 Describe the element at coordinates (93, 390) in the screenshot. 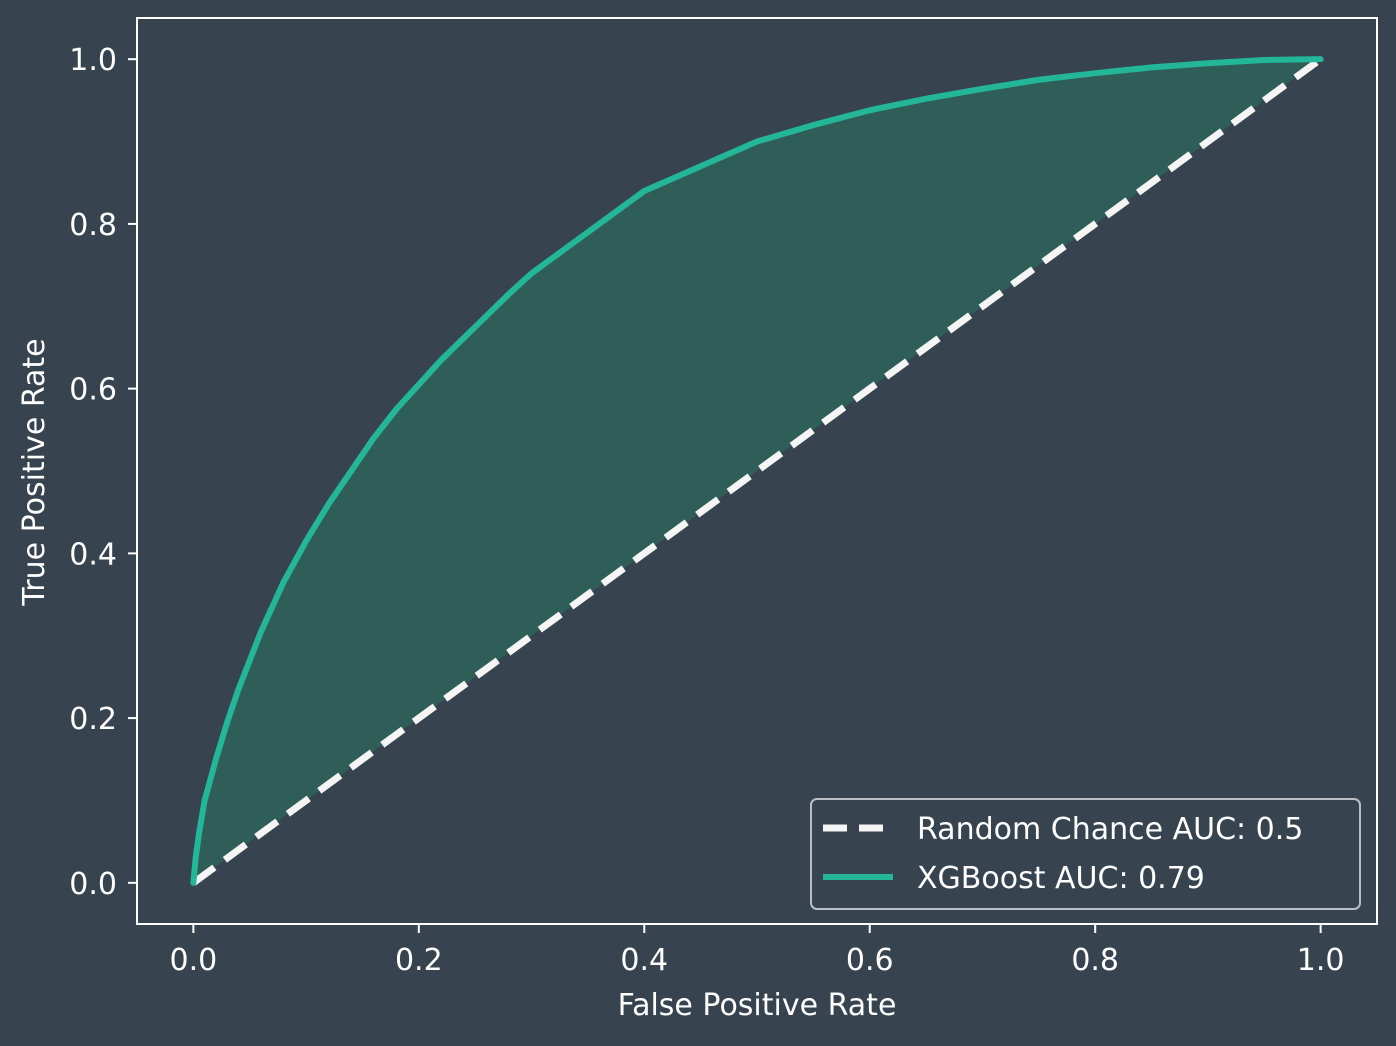

I see `y-tick-label: 0.6` at that location.